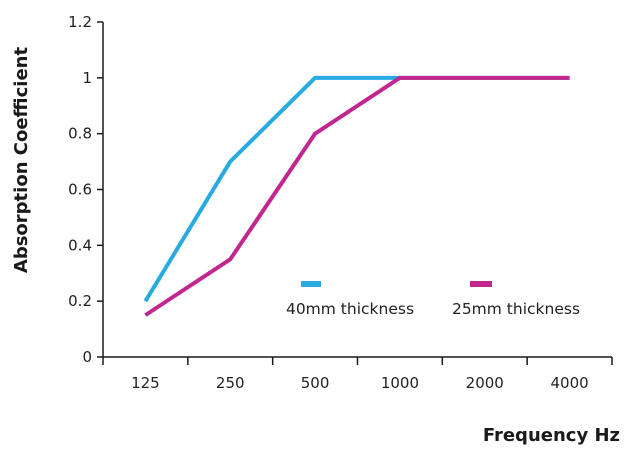 The height and width of the screenshot is (451, 628). What do you see at coordinates (80, 134) in the screenshot?
I see `y-tick-label: 0.8` at bounding box center [80, 134].